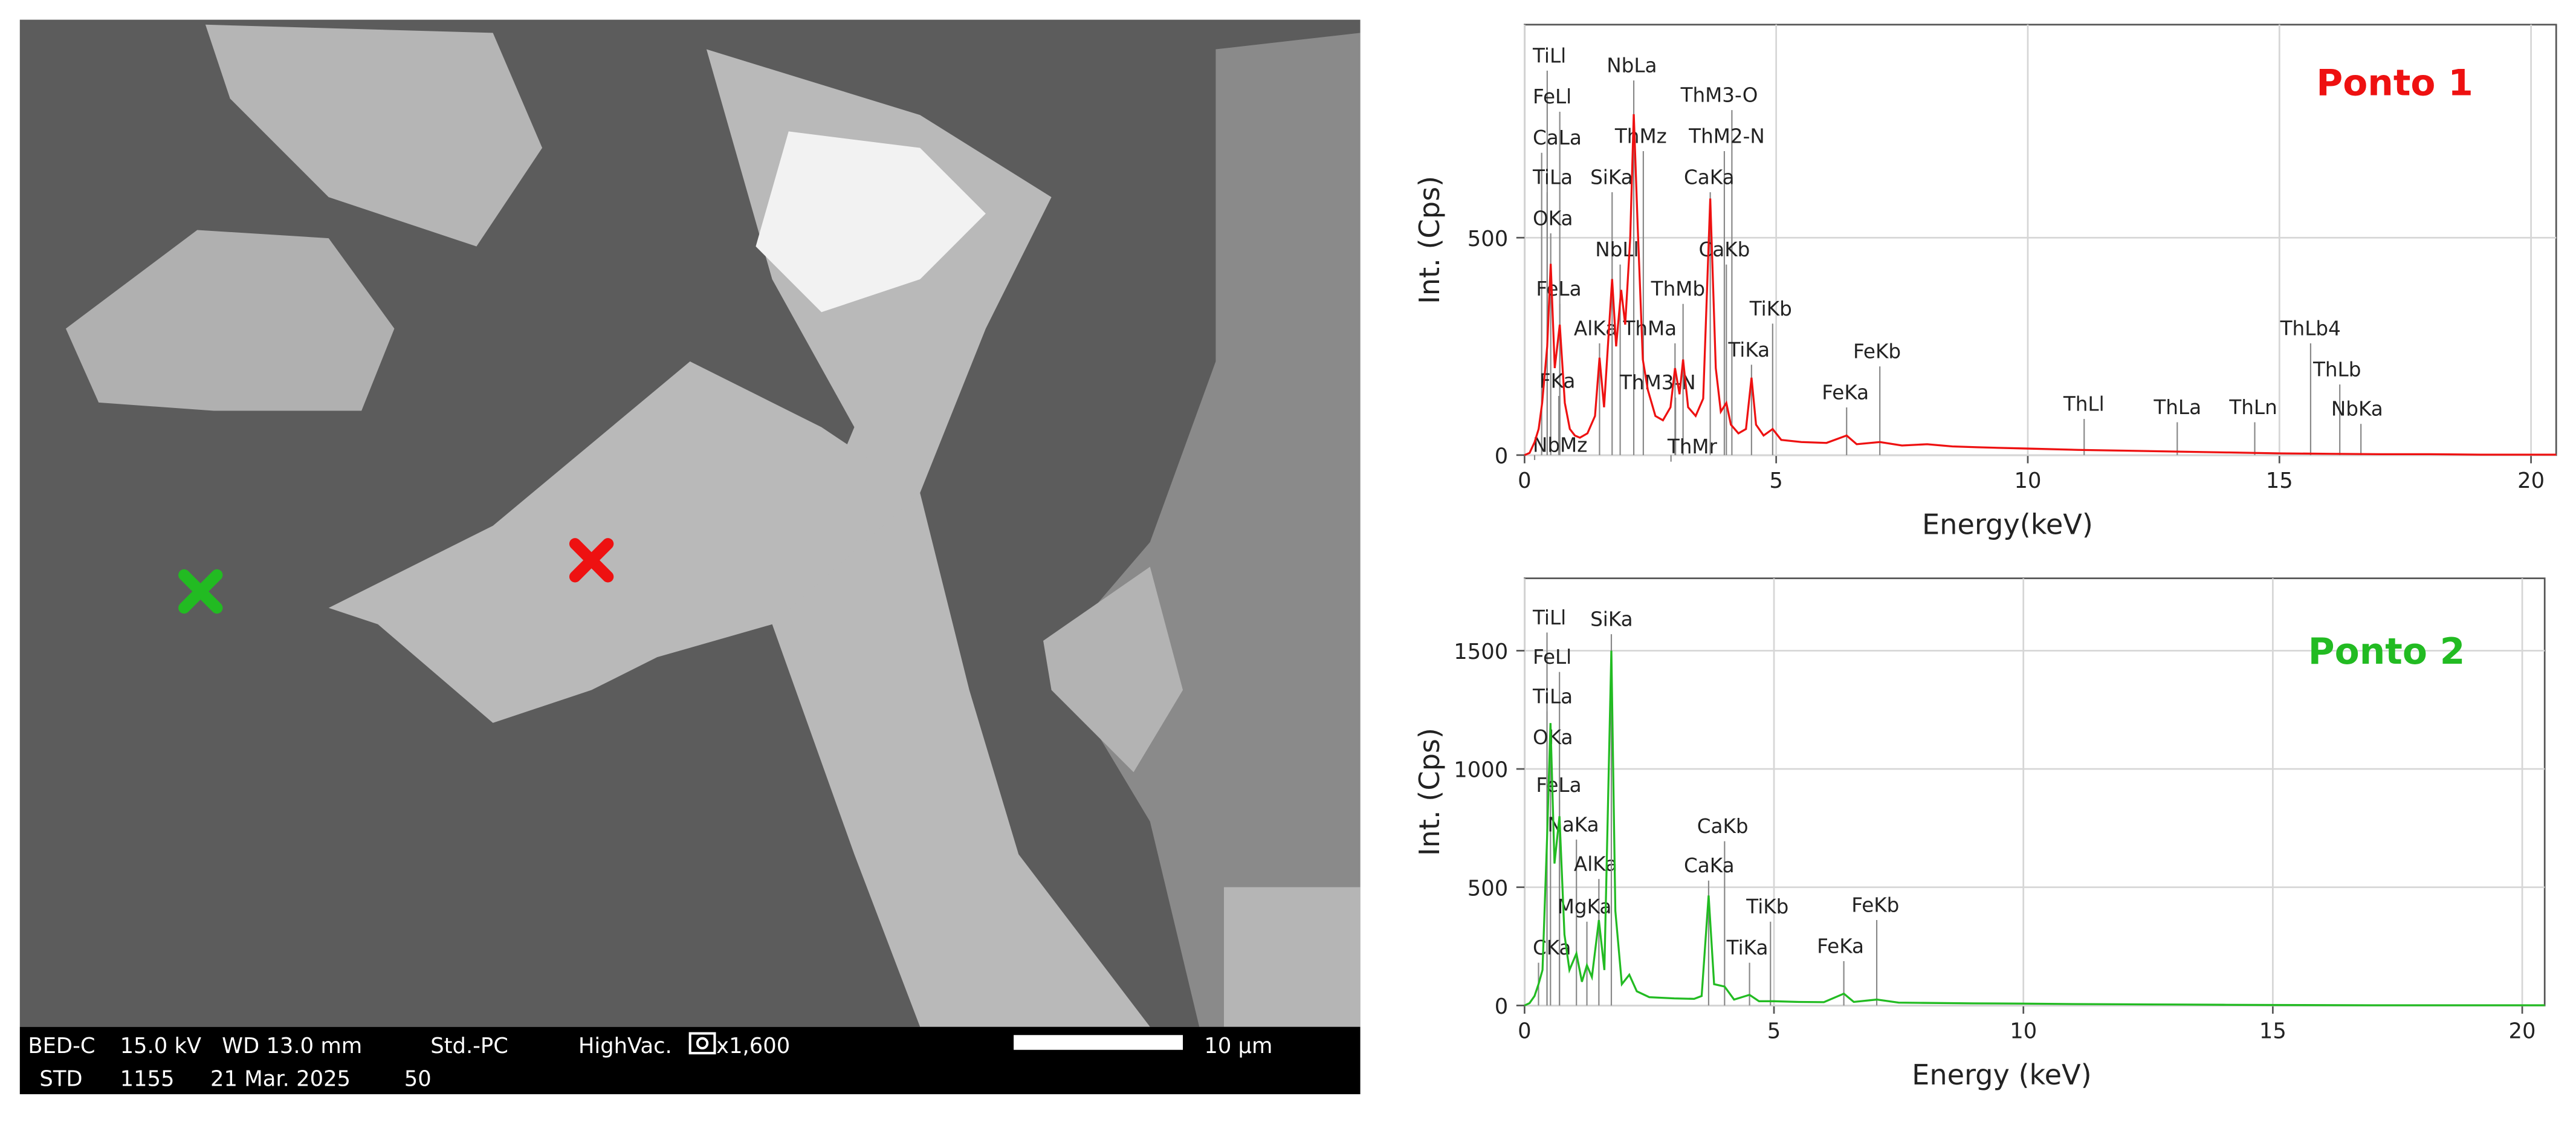 The image size is (2576, 1131). What do you see at coordinates (1557, 137) in the screenshot?
I see `peak-label: CaLa` at bounding box center [1557, 137].